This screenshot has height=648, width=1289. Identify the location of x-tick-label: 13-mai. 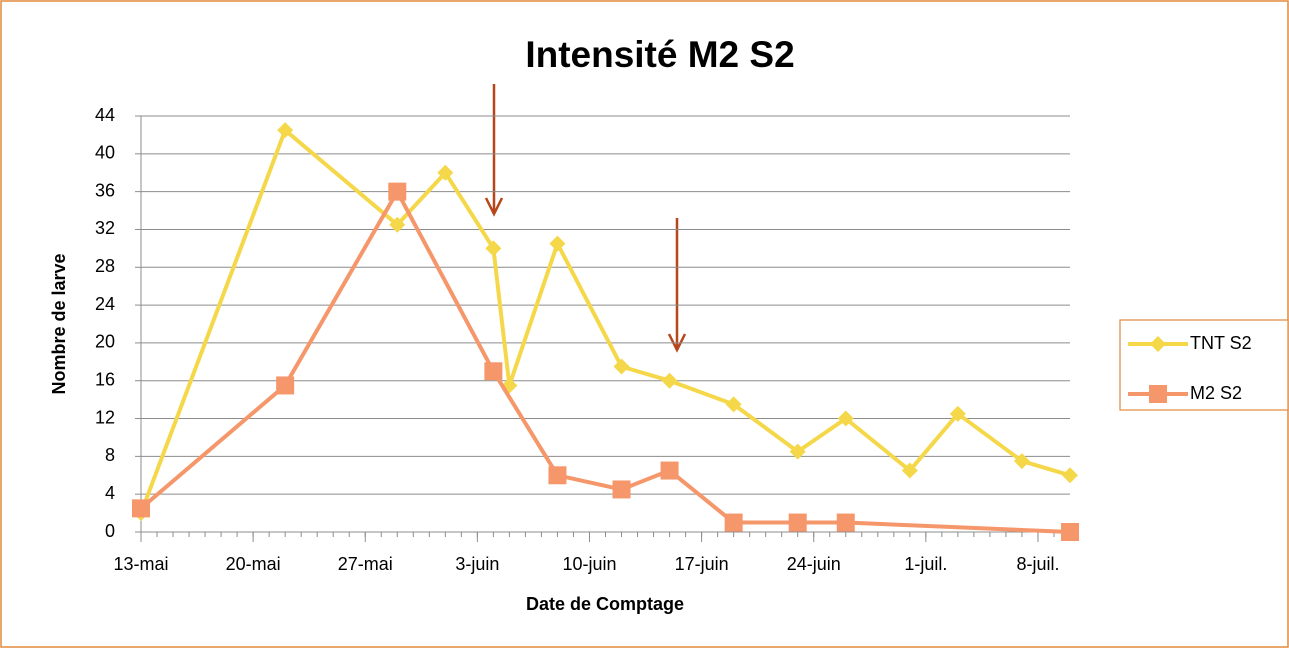
(140, 564).